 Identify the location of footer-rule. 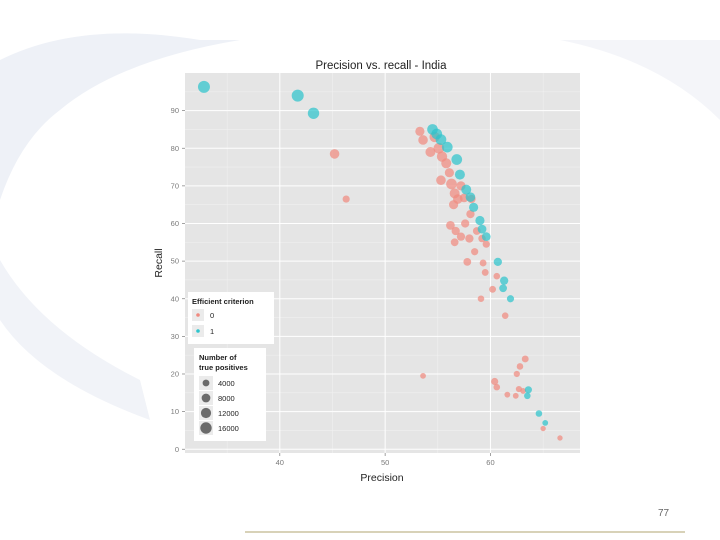
(465, 532).